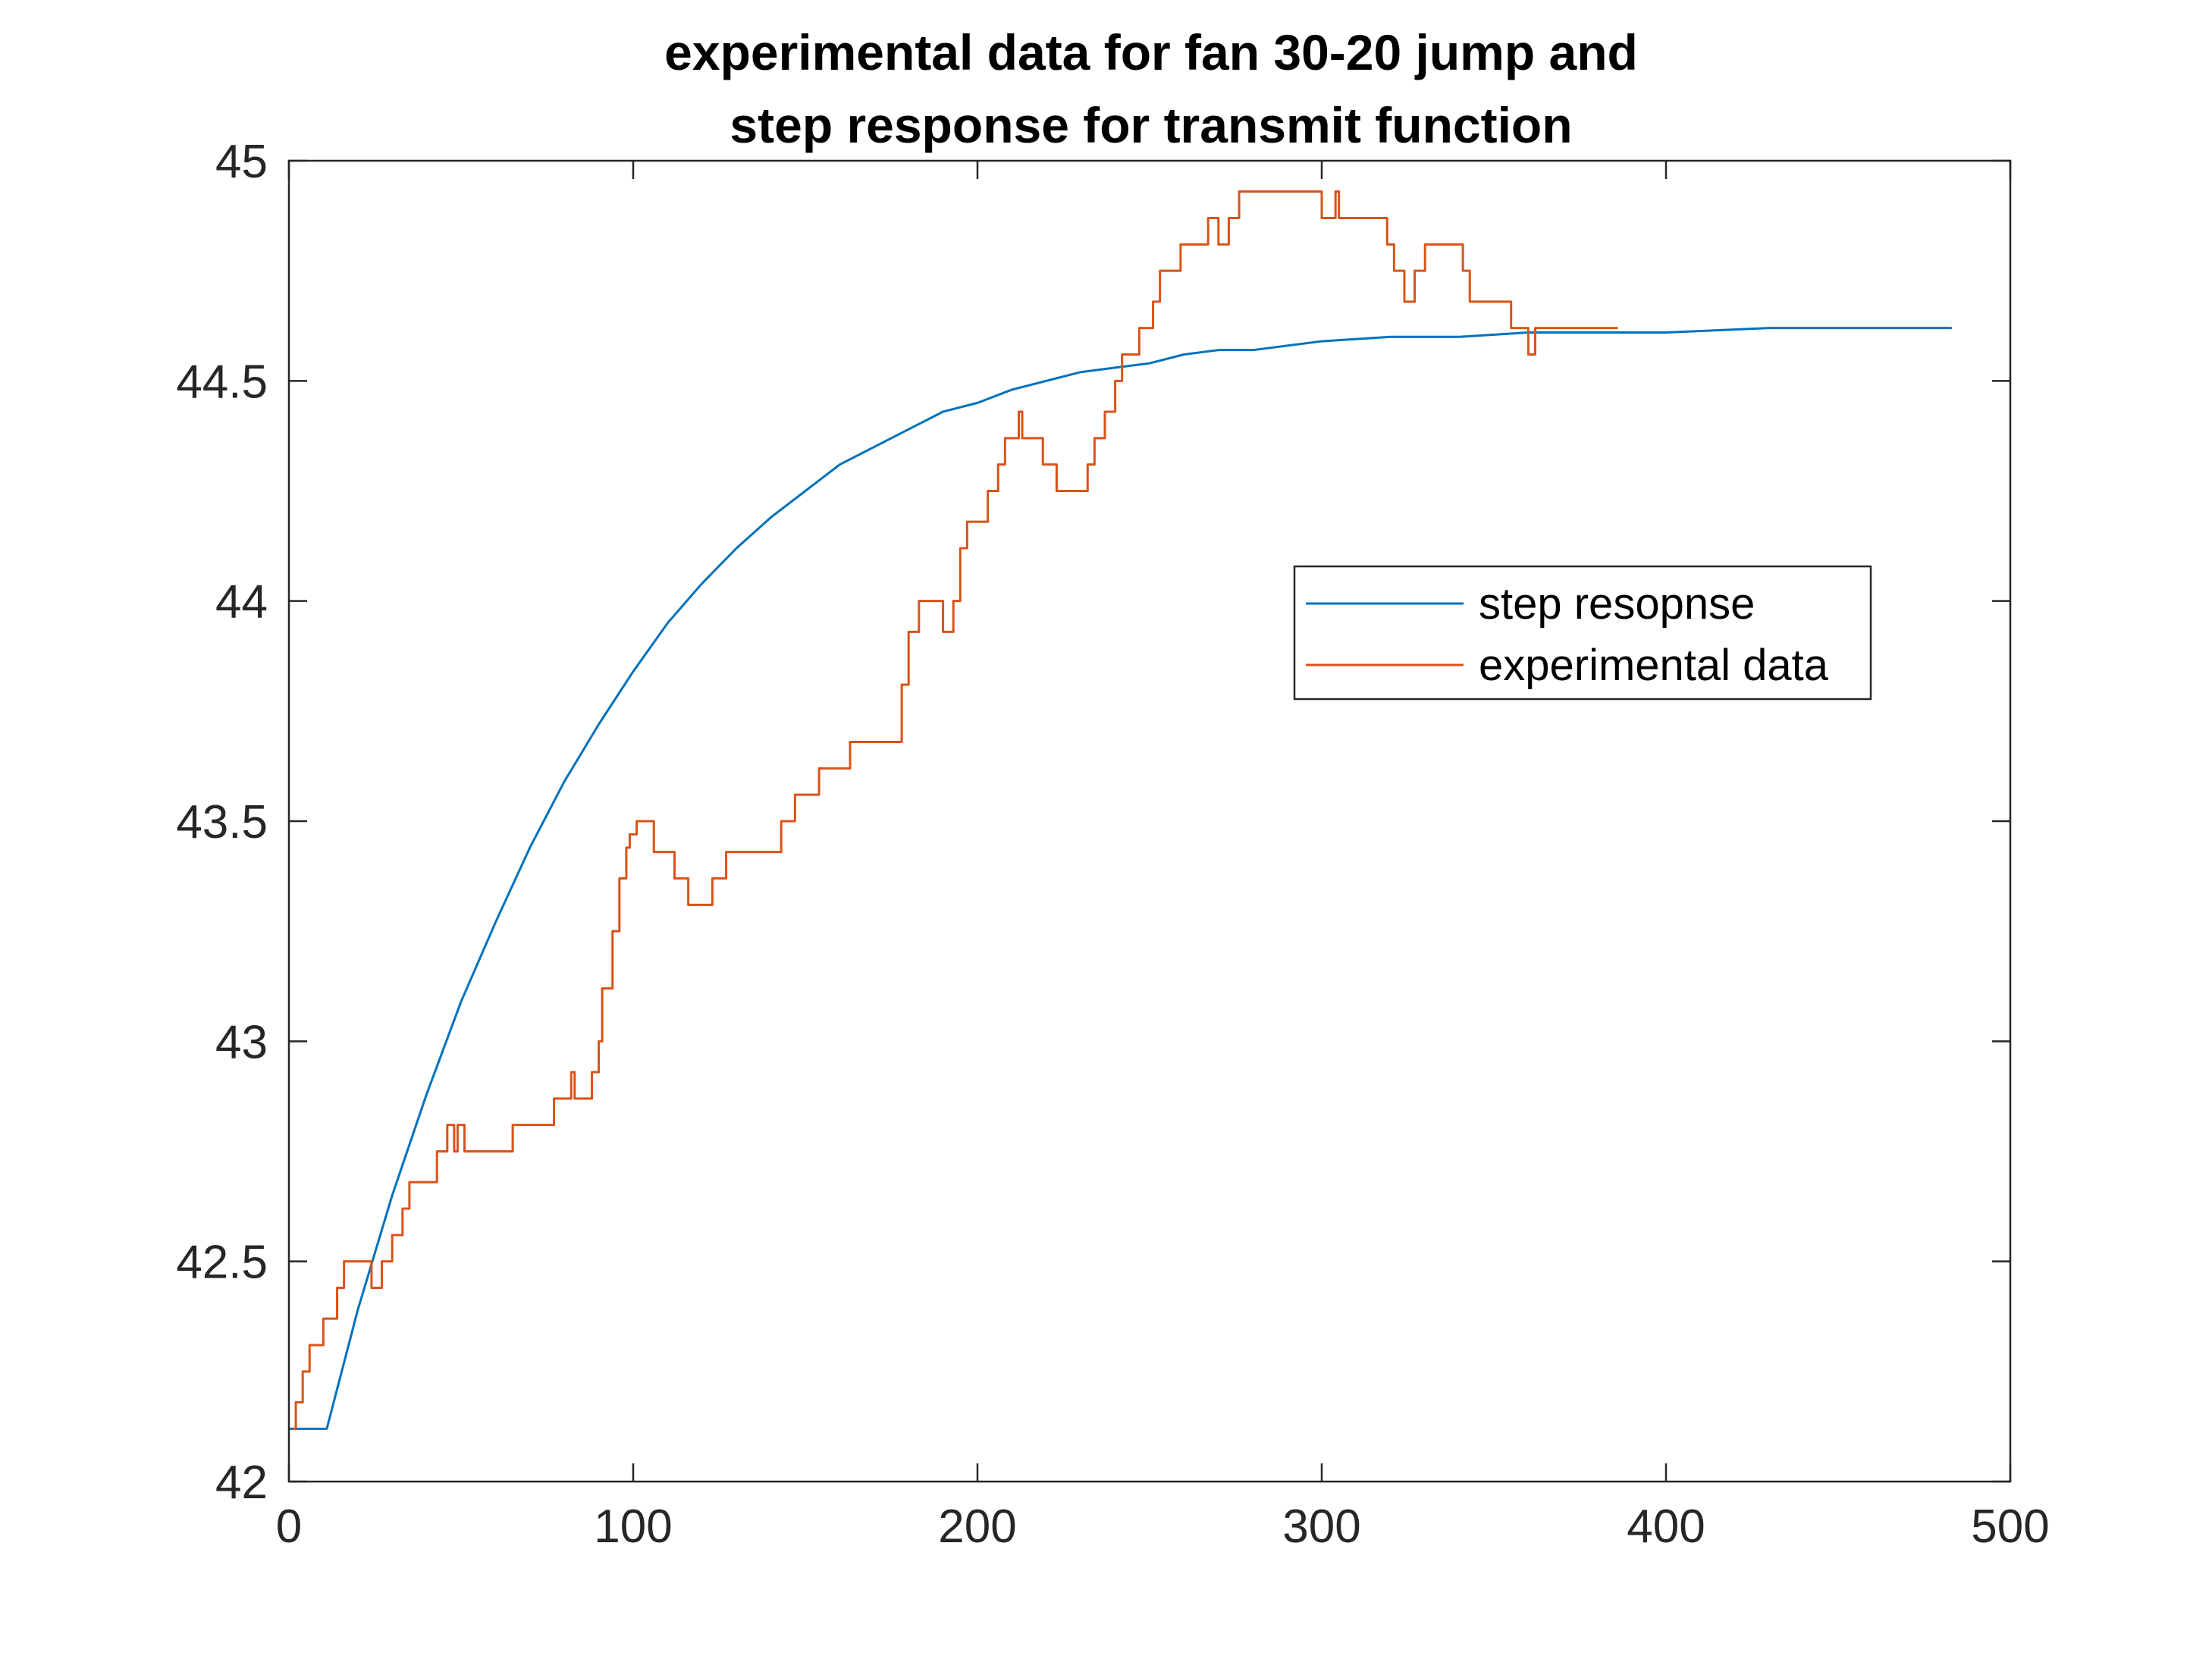 The width and height of the screenshot is (2212, 1659). What do you see at coordinates (1666, 1527) in the screenshot?
I see `x-tick-label: 400` at bounding box center [1666, 1527].